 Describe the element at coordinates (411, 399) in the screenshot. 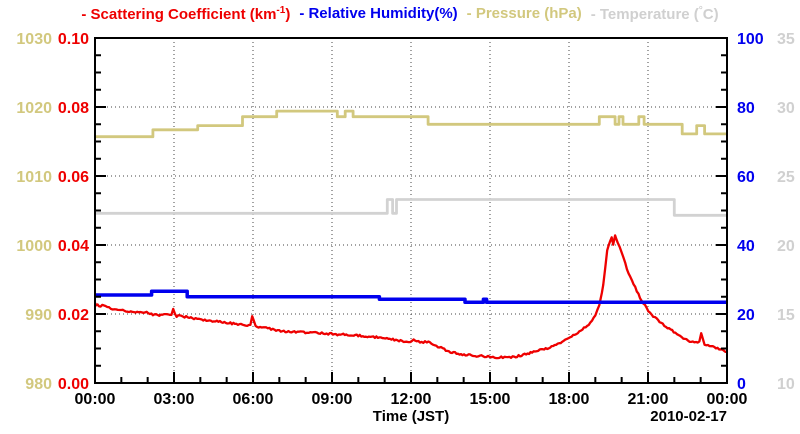

I see `xtick-label: 12:00` at that location.